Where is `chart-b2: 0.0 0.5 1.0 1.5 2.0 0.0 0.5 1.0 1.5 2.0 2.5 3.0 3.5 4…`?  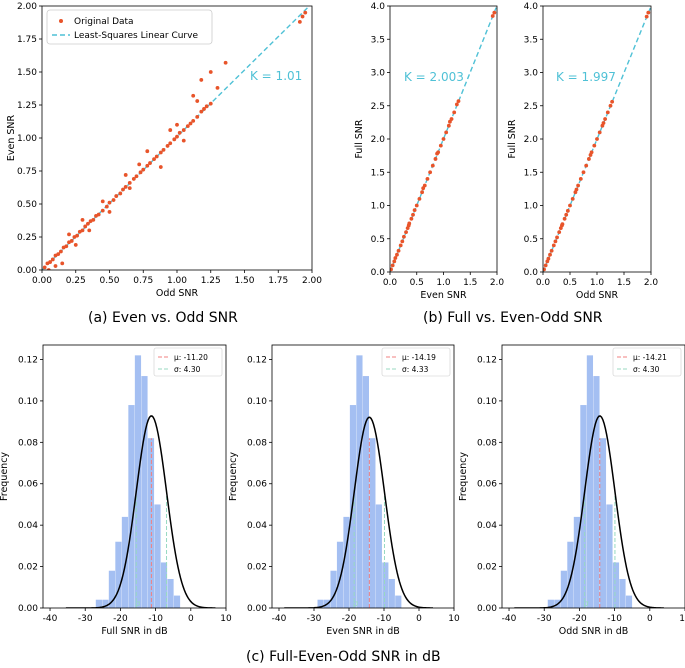 chart-b2: 0.0 0.5 1.0 1.5 2.0 0.0 0.5 1.0 1.5 2.0 2.5 3.0 3.5 4… is located at coordinates (582, 151).